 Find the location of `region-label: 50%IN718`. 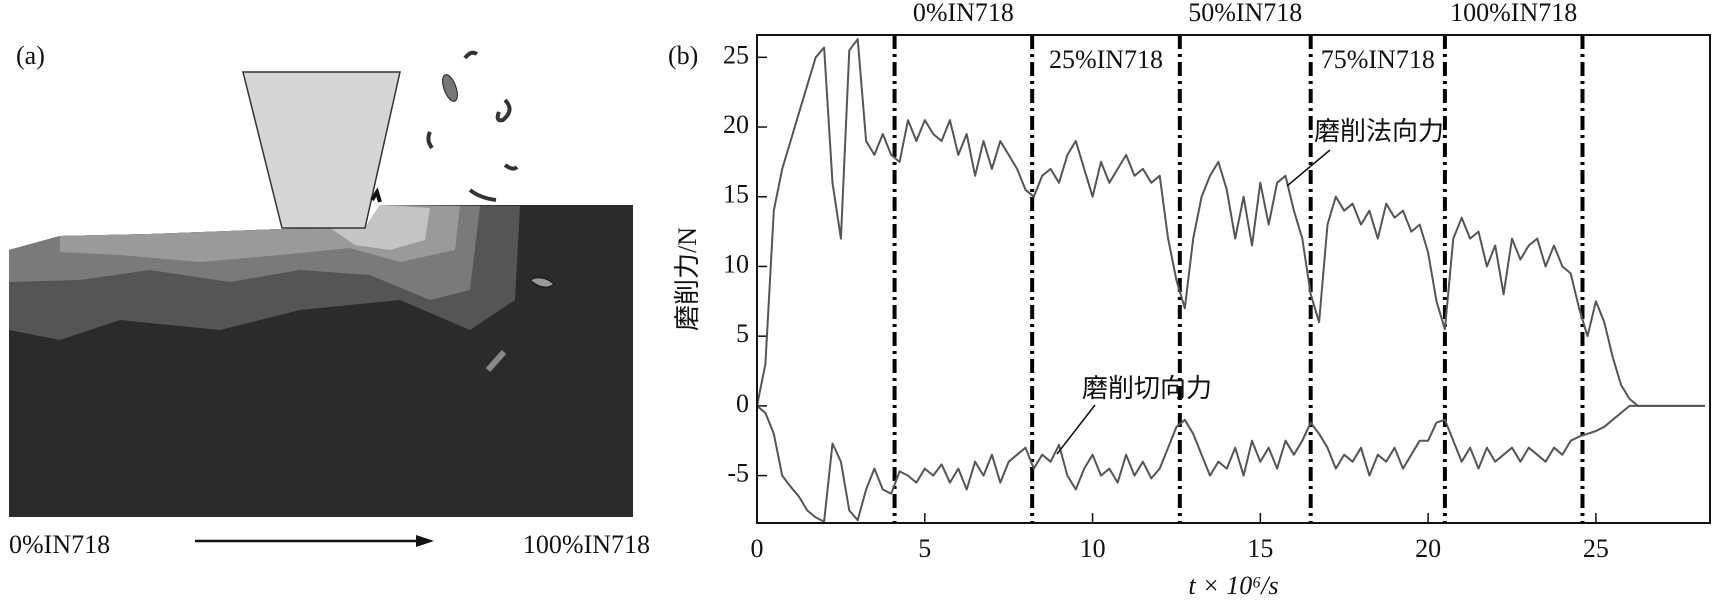

region-label: 50%IN718 is located at coordinates (1245, 13).